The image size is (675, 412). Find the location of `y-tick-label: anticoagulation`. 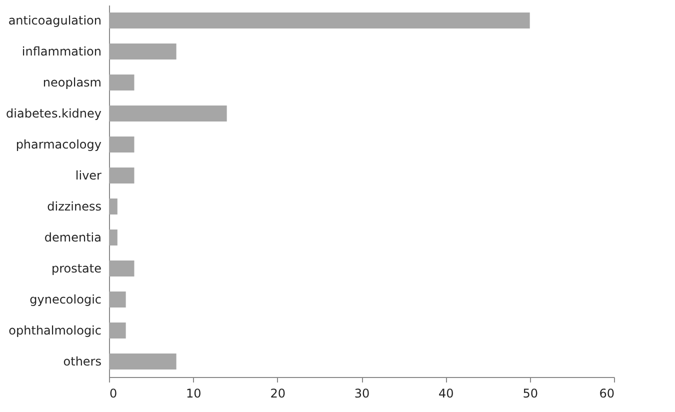

y-tick-label: anticoagulation is located at coordinates (55, 21).